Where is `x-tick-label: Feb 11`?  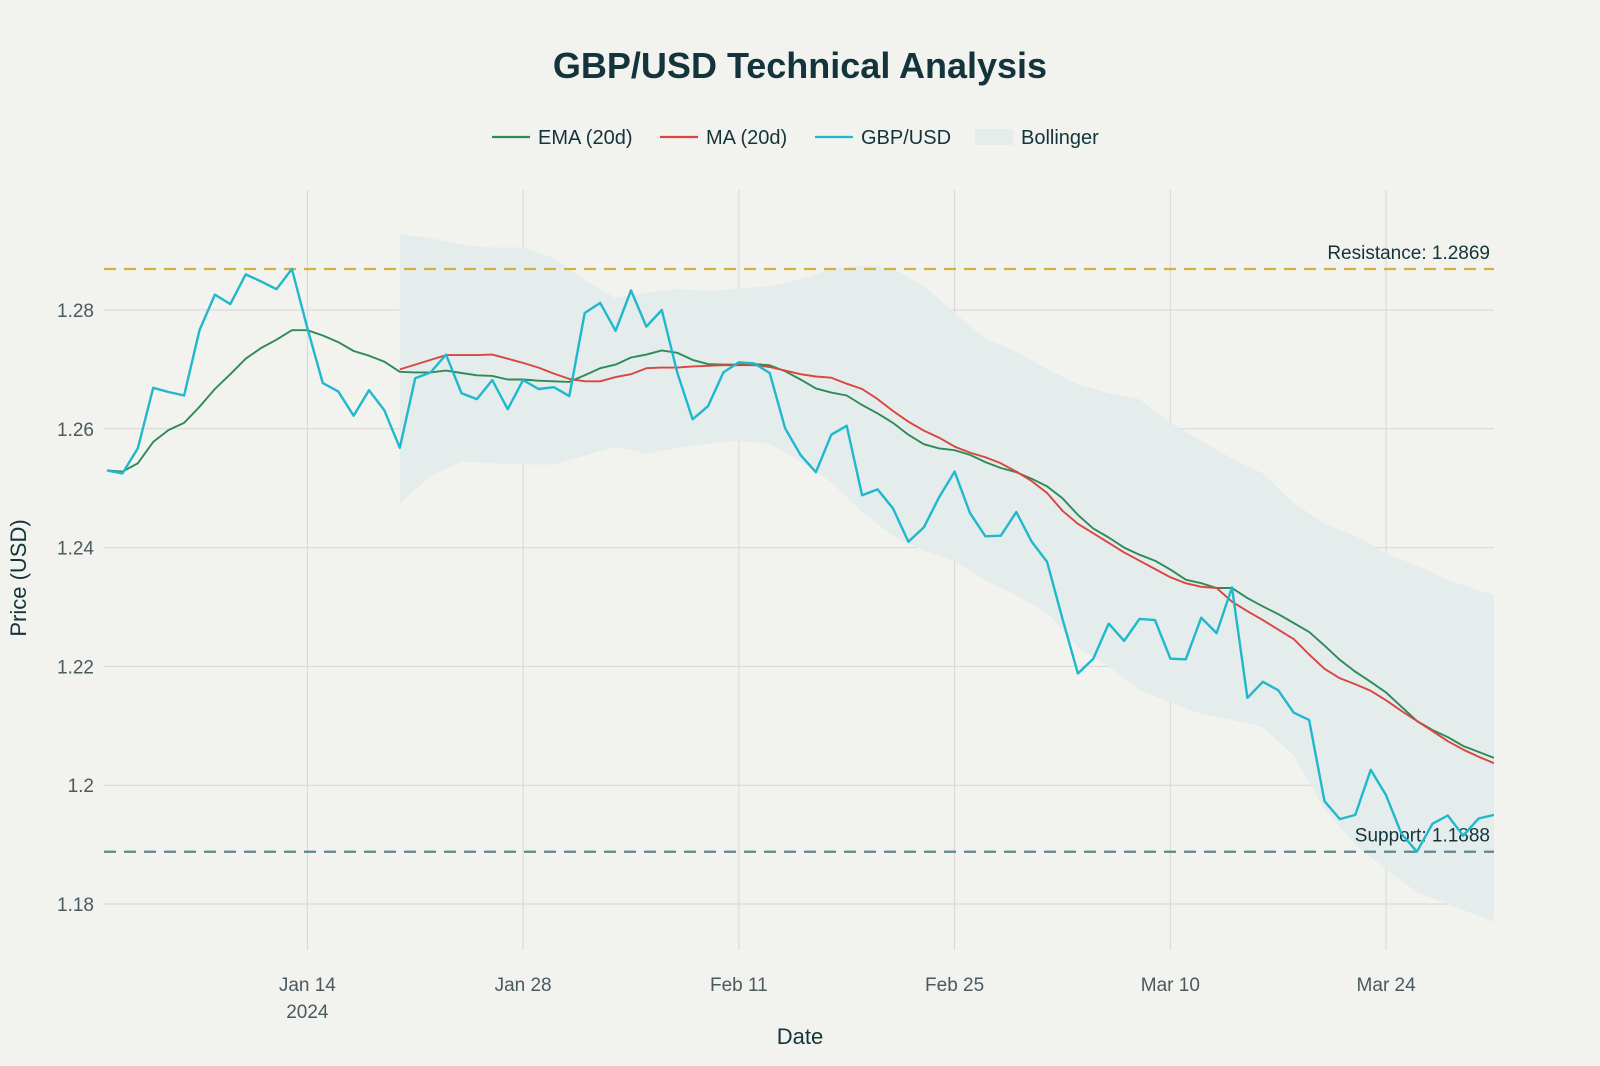
x-tick-label: Feb 11 is located at coordinates (739, 985).